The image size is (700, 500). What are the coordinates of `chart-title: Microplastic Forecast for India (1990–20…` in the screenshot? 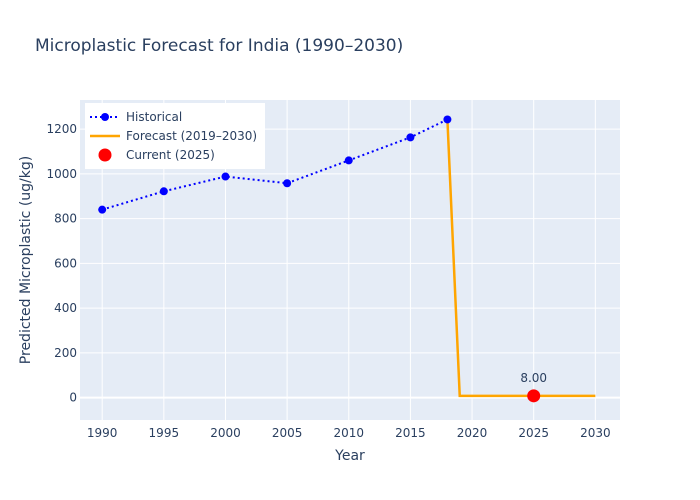 It's located at (219, 46).